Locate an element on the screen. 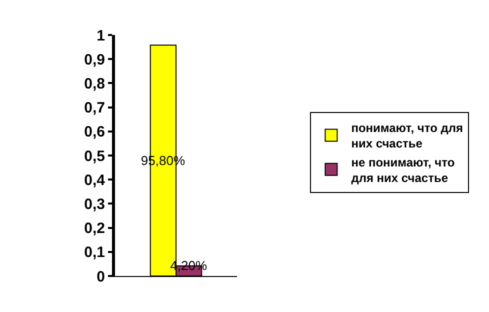 The width and height of the screenshot is (489, 312). y-tick-label: 0,9 is located at coordinates (94, 59).